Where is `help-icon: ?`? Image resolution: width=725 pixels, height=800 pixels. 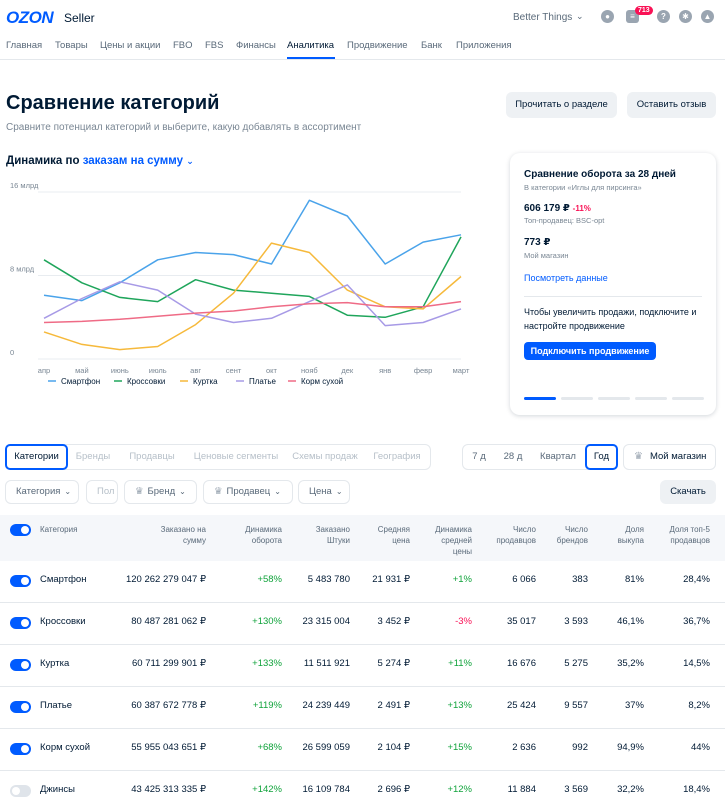
help-icon: ? is located at coordinates (663, 16).